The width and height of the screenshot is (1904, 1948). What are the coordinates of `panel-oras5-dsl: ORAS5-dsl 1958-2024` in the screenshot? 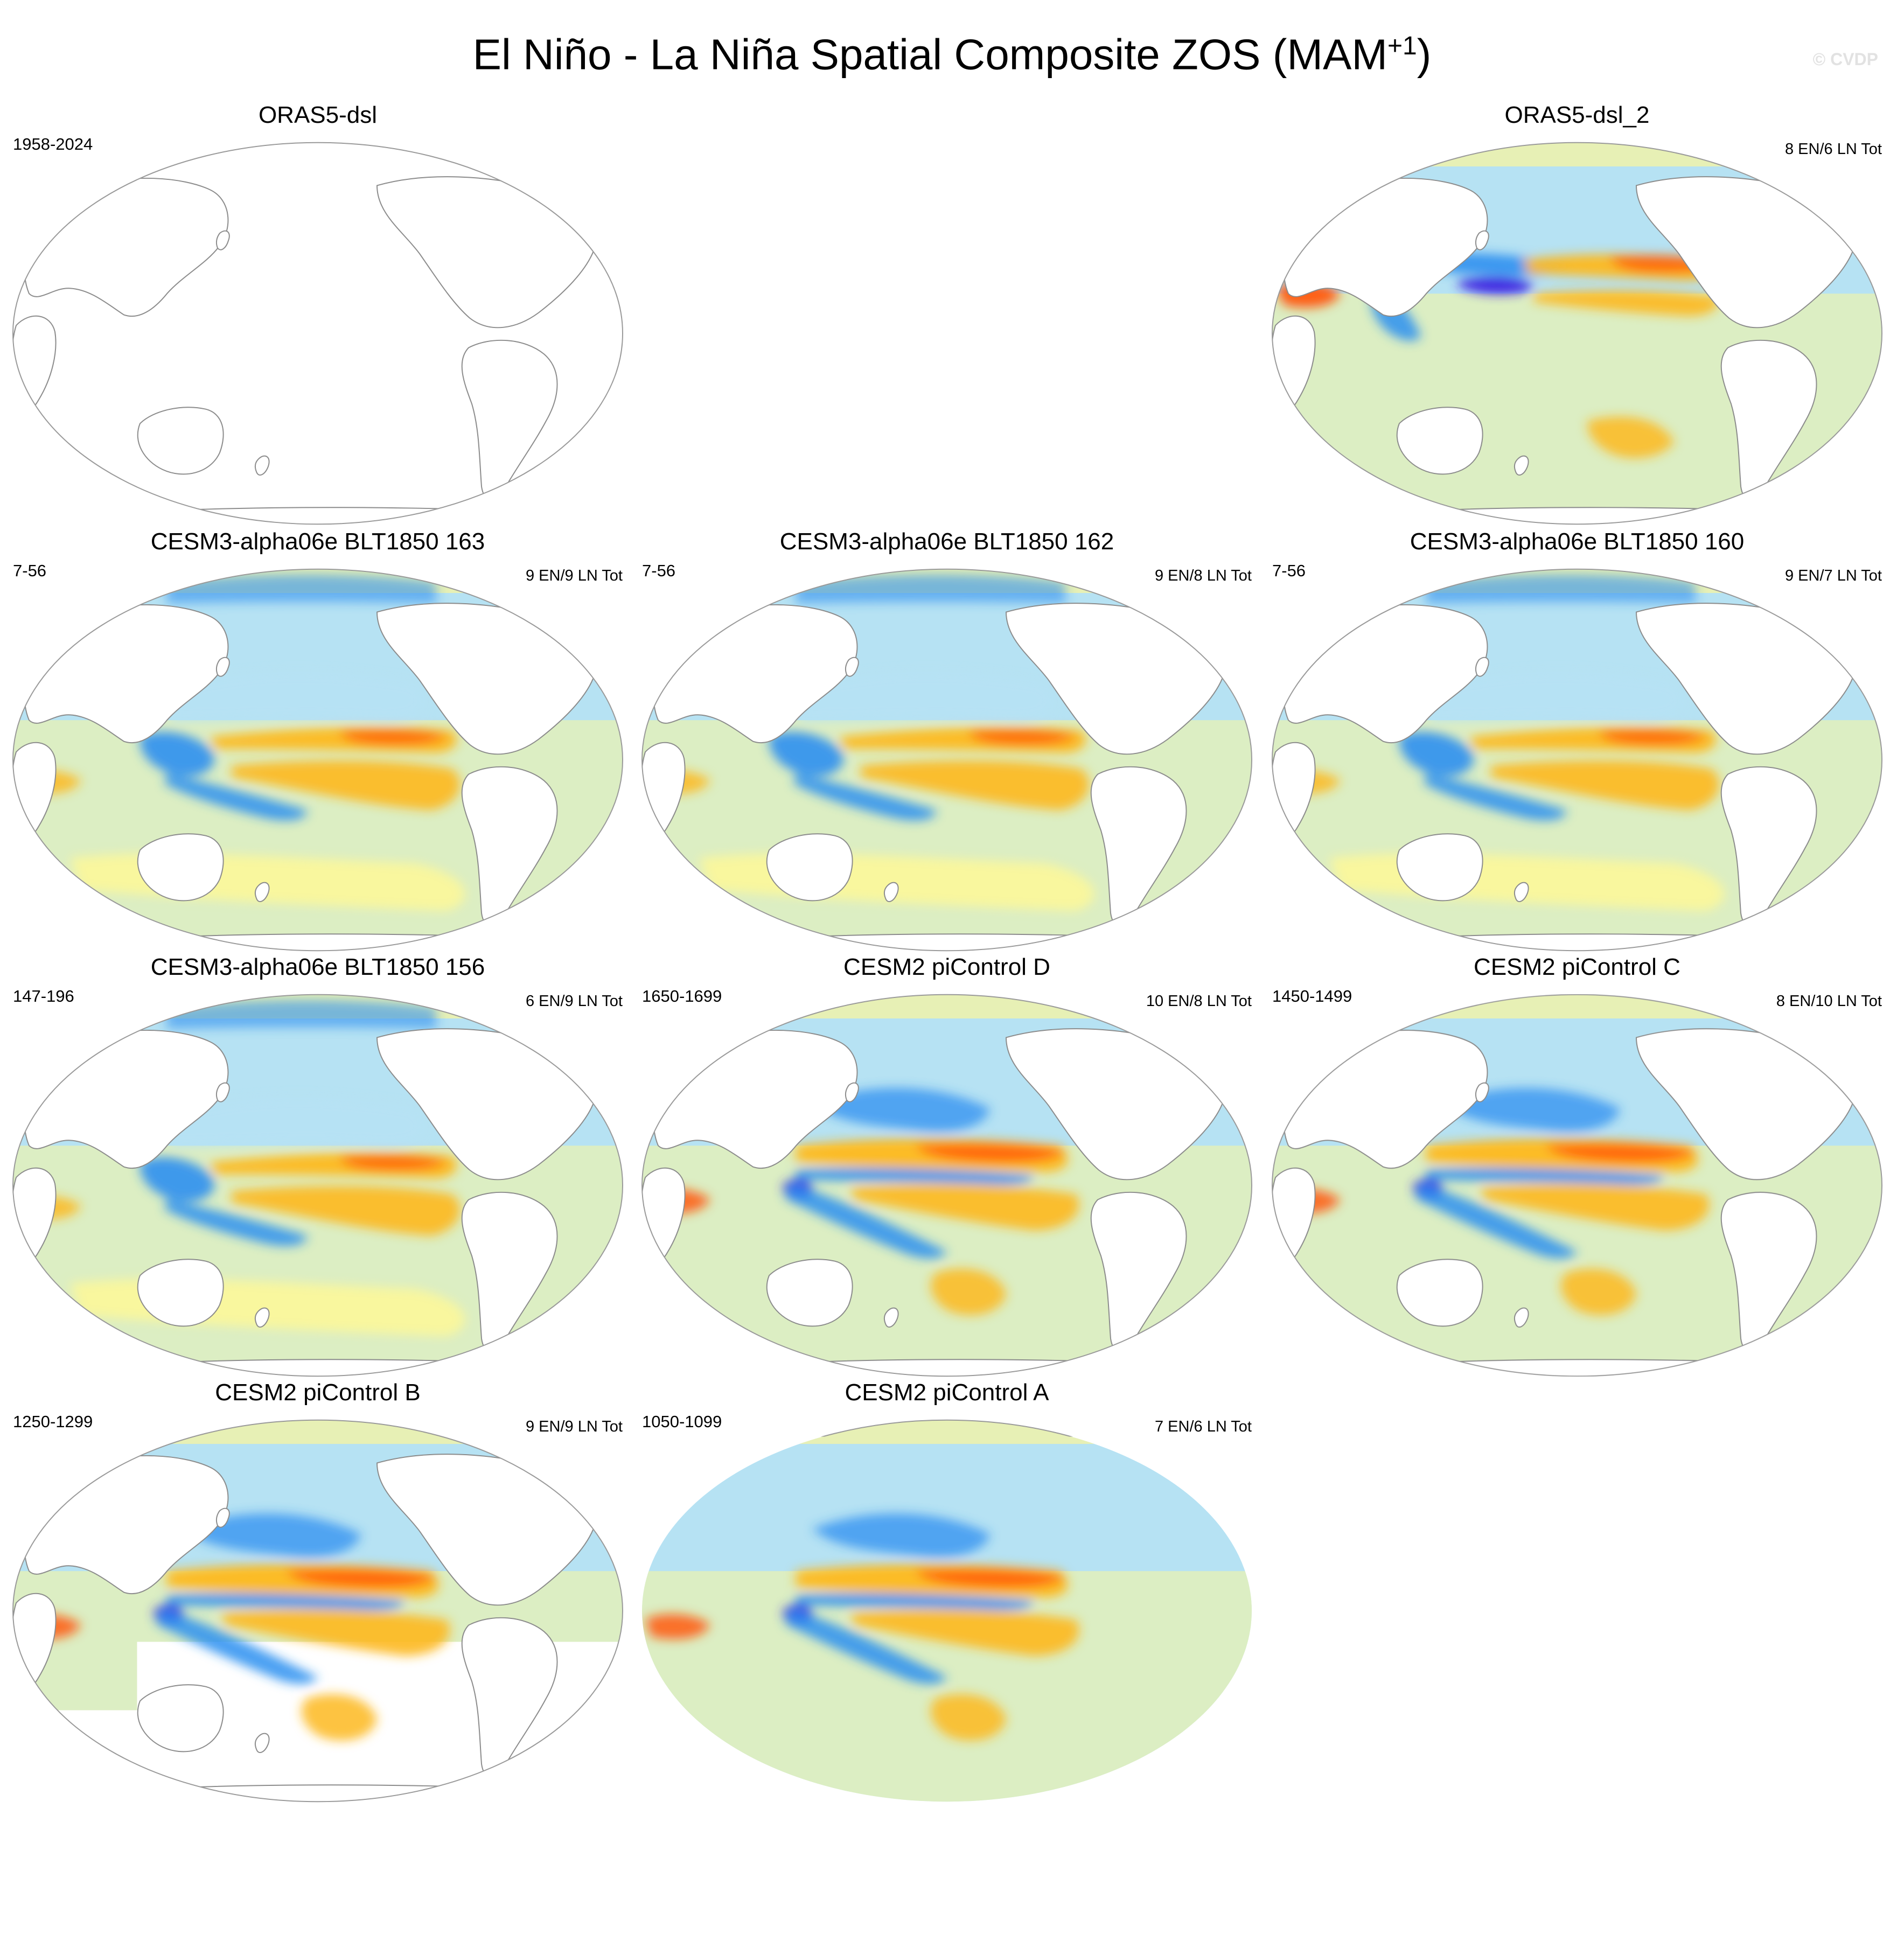 It's located at (317, 316).